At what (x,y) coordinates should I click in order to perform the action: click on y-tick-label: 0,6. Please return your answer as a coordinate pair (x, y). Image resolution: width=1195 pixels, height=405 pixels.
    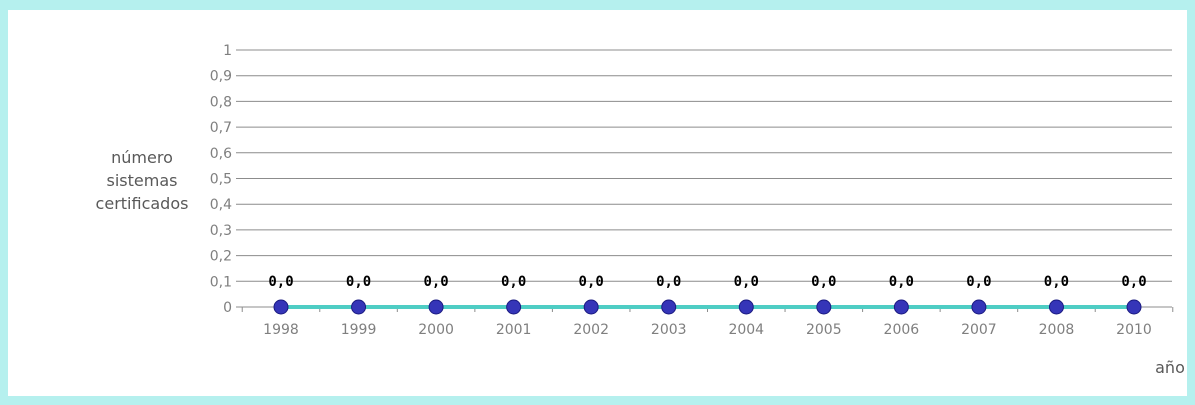
    Looking at the image, I should click on (221, 154).